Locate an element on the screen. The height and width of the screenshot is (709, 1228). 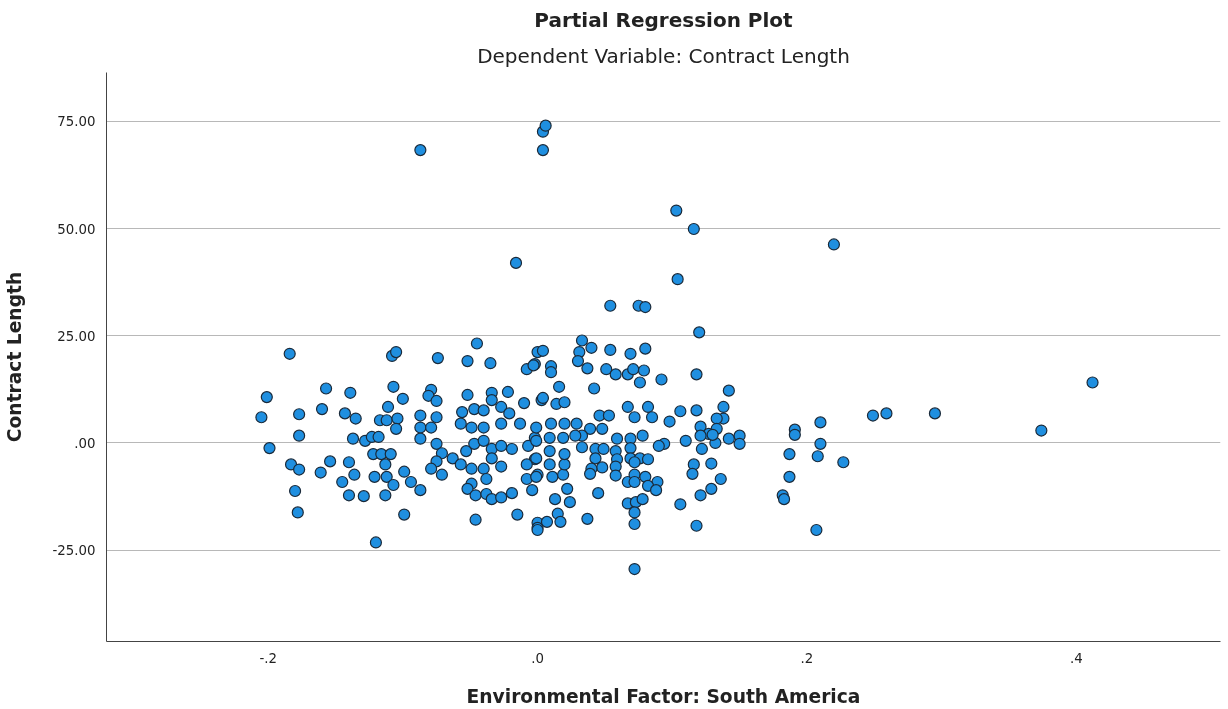
y-axis-title: Contract Length is located at coordinates (14, 357).